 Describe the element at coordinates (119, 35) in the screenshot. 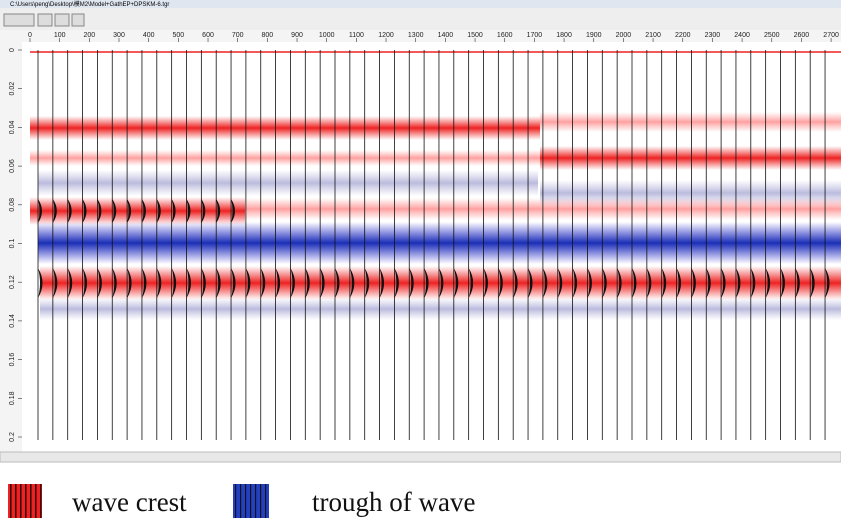

I see `x-ruler-label: 300` at that location.